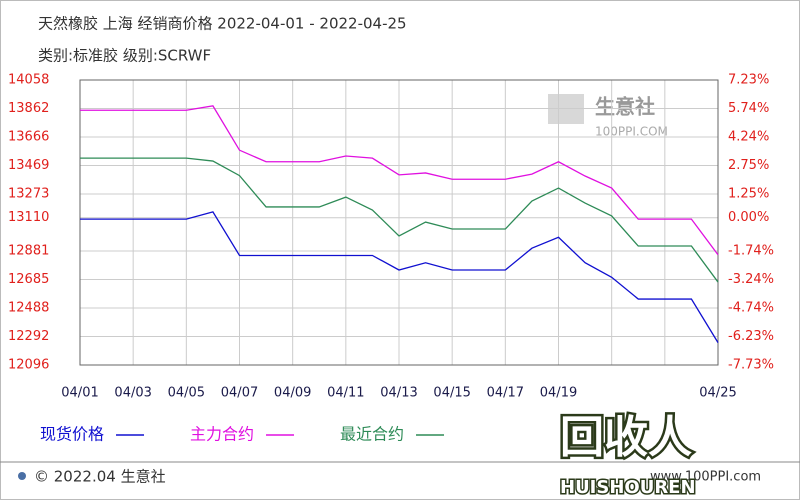  I want to click on x-tick-label: 04/03, so click(132, 393).